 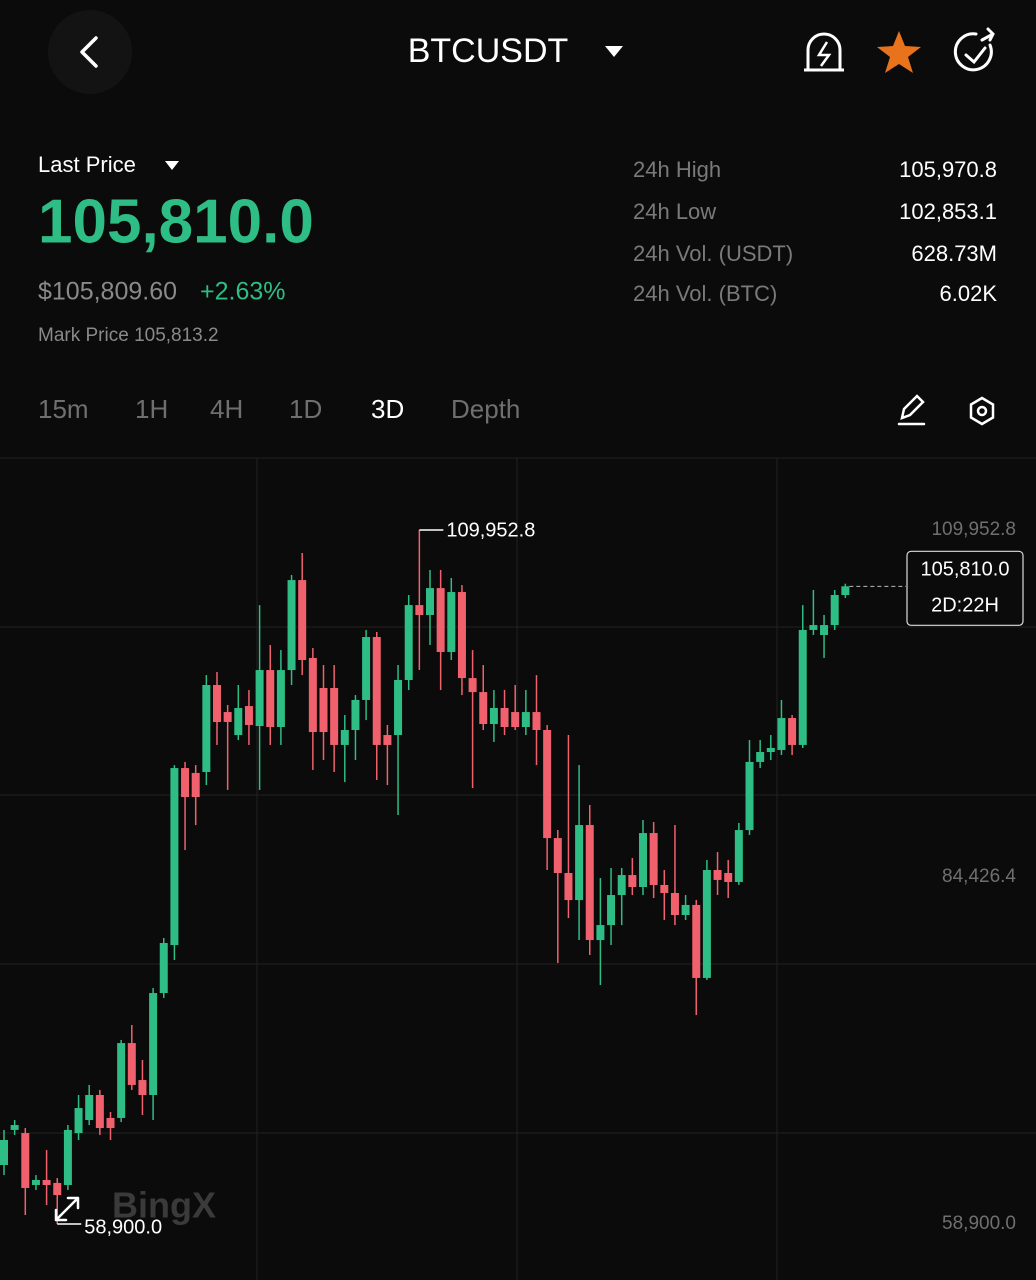 What do you see at coordinates (305, 409) in the screenshot?
I see `timeframe-tab: 1D` at bounding box center [305, 409].